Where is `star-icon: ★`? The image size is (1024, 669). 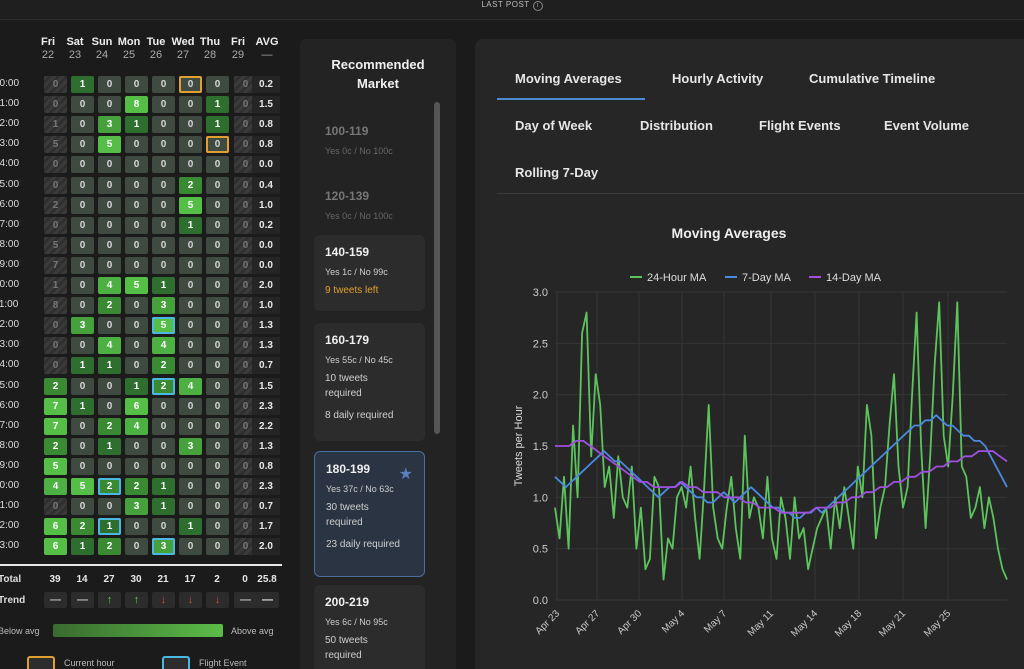 star-icon: ★ is located at coordinates (405, 474).